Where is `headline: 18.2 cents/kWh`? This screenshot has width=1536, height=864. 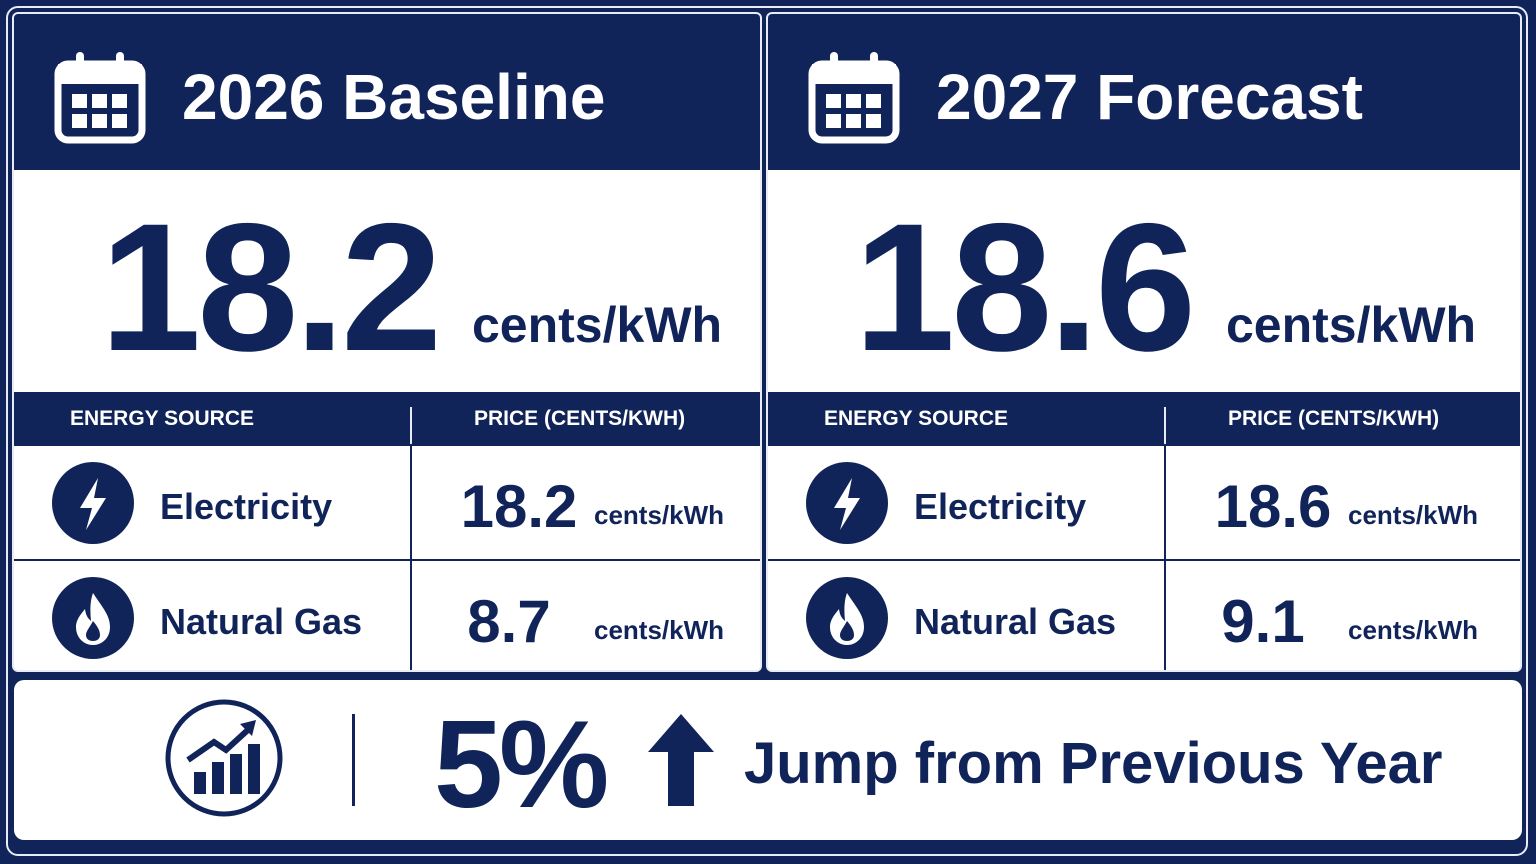 headline: 18.2 cents/kWh is located at coordinates (387, 281).